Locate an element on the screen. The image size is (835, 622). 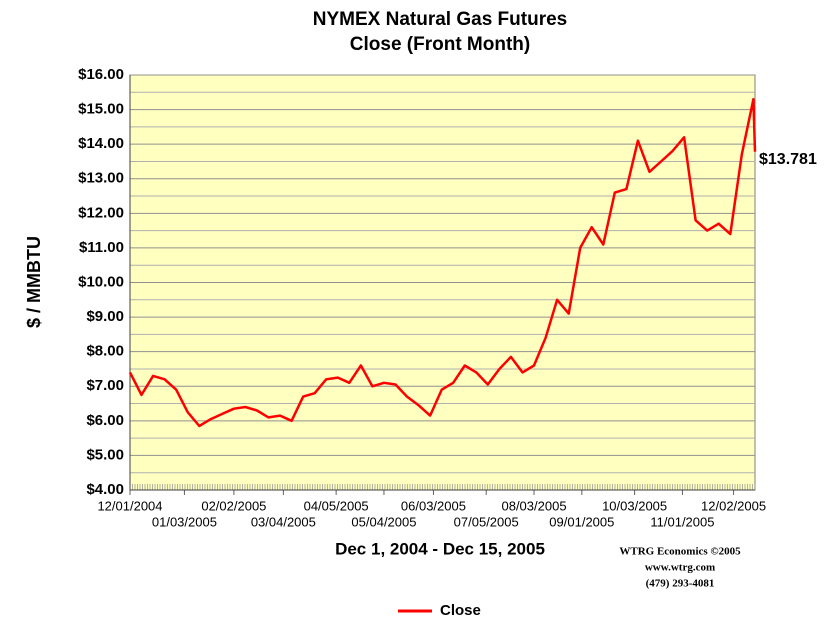
legend-label: Close is located at coordinates (460, 610).